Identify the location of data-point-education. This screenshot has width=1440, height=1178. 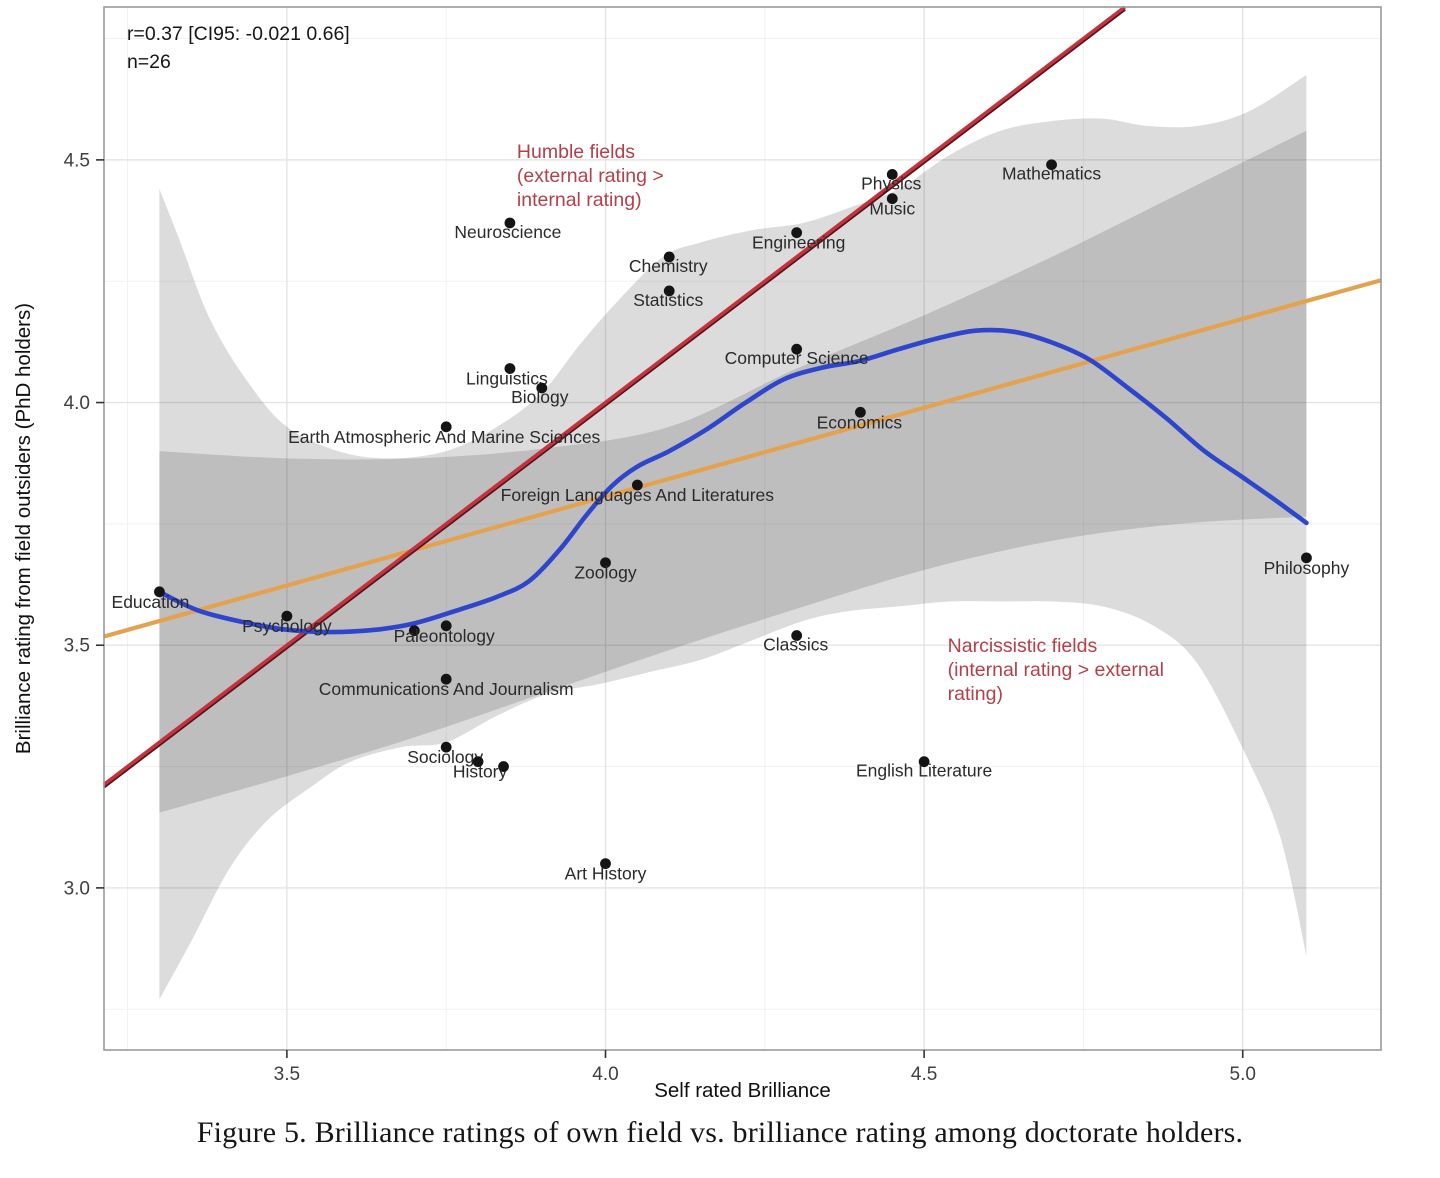
(159, 592).